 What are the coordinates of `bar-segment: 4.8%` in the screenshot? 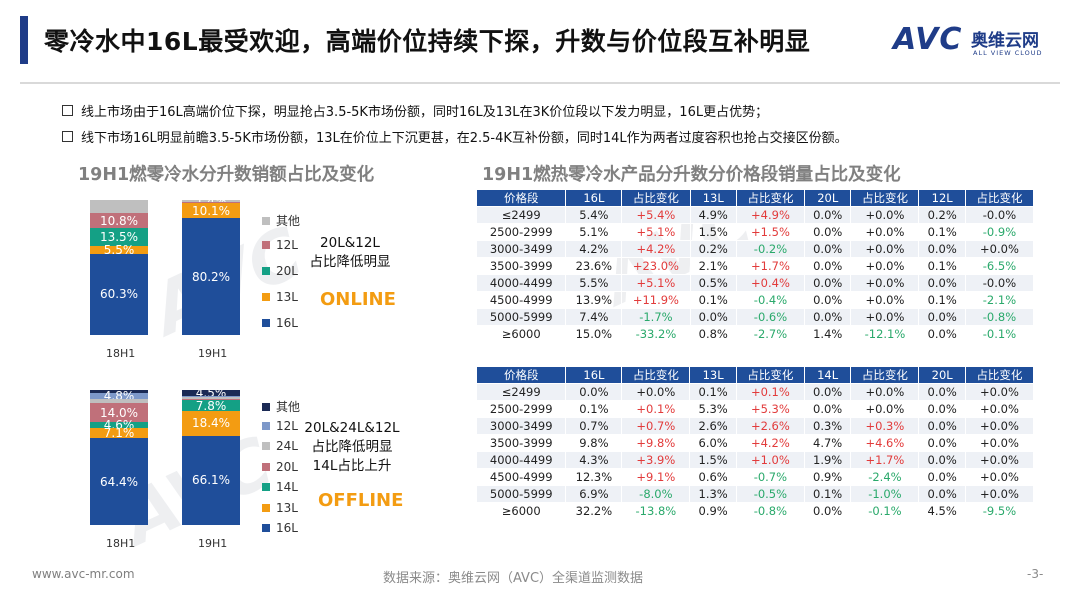 It's located at (119, 396).